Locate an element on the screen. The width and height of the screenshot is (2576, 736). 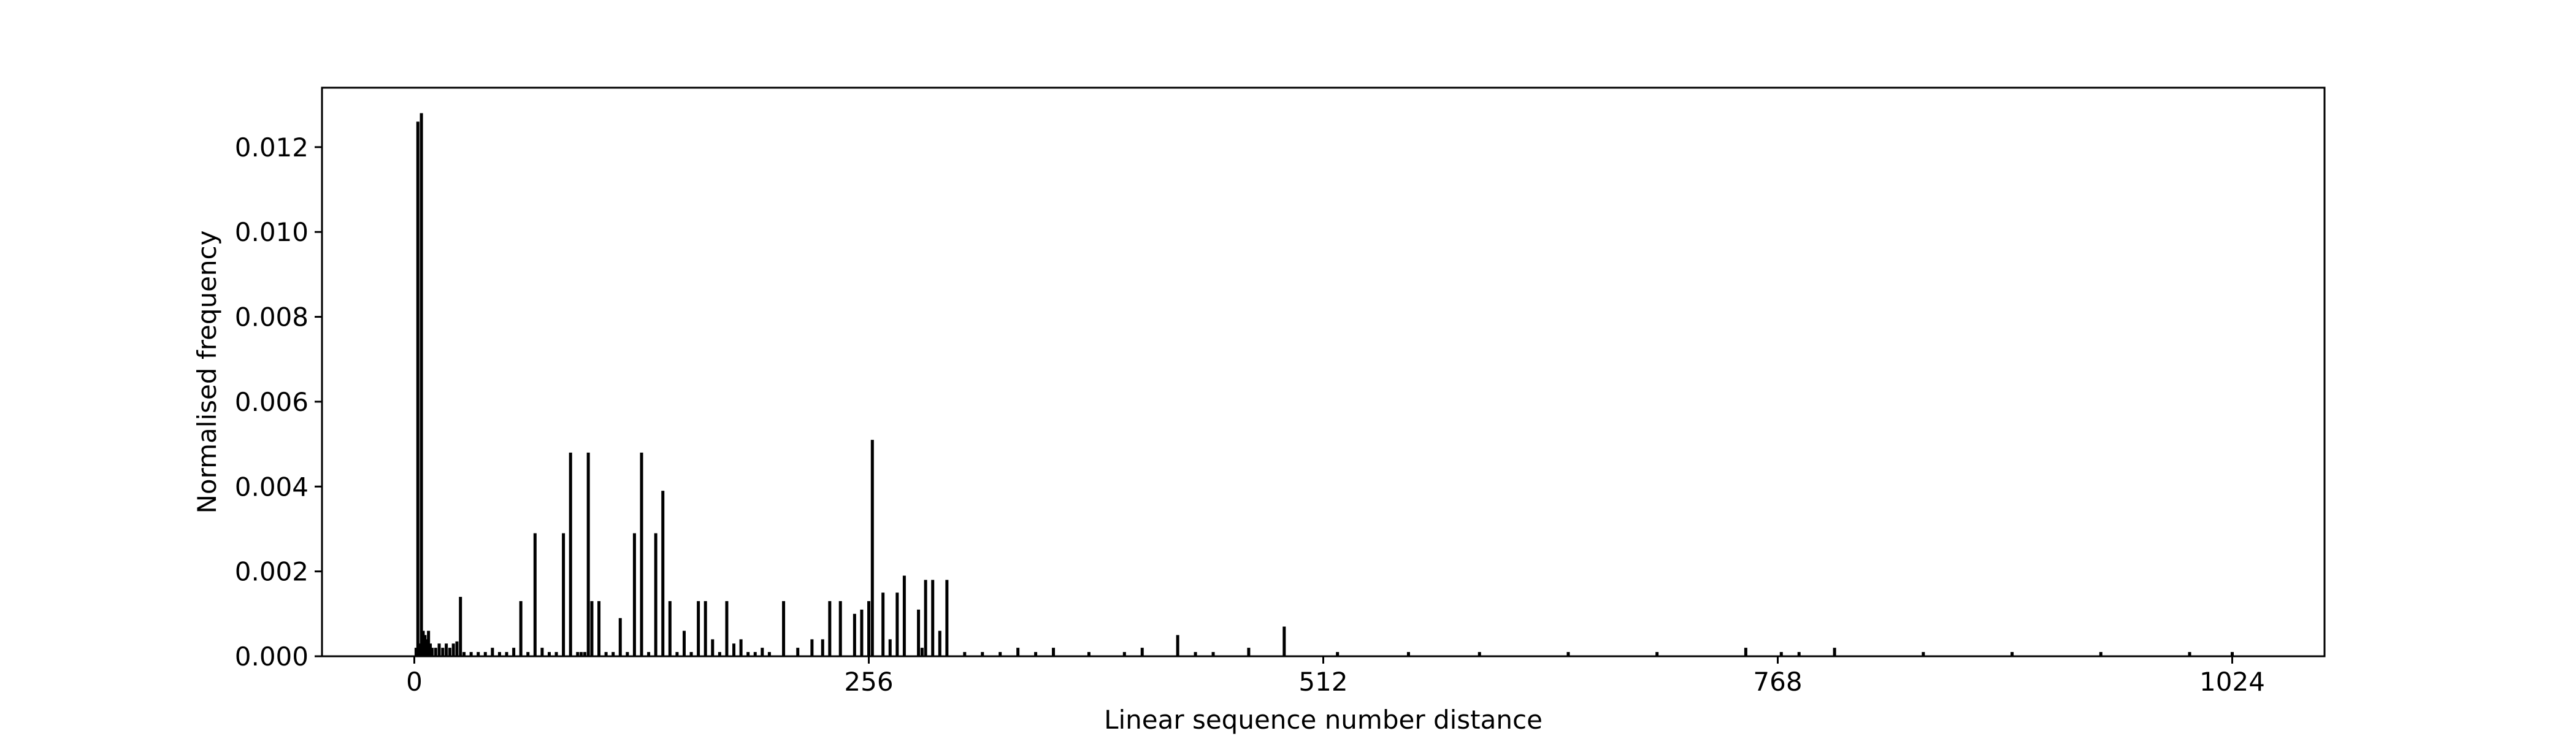
y-axis-ticks: 0.000 0.002 0.004 0.006 0.008 0.010 0.012 is located at coordinates (278, 402).